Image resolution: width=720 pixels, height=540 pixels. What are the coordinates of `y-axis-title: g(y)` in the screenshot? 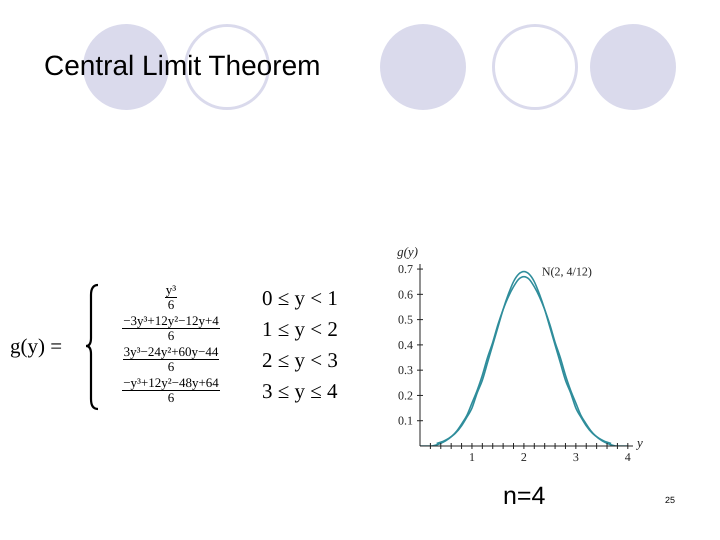 It's located at (407, 251).